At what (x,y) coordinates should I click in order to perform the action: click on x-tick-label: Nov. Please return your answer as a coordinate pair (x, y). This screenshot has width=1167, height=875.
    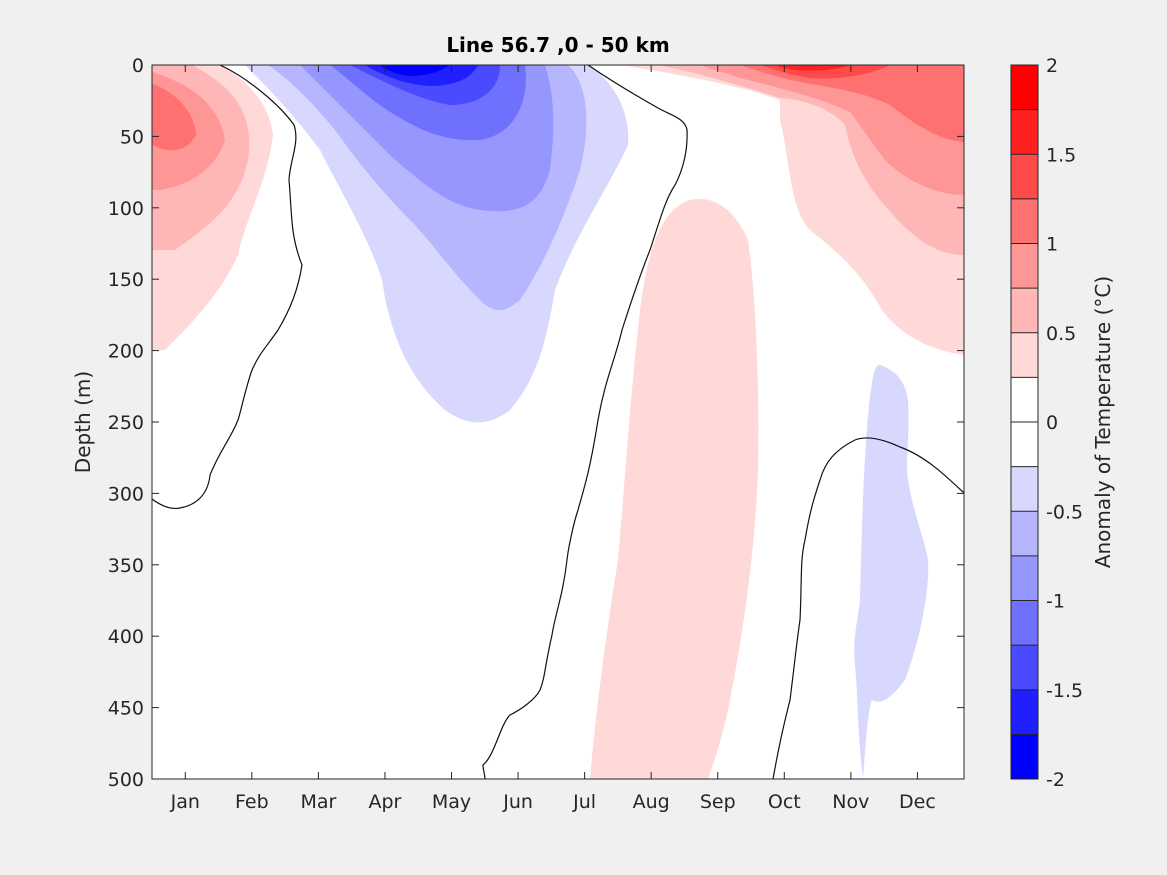
    Looking at the image, I should click on (850, 802).